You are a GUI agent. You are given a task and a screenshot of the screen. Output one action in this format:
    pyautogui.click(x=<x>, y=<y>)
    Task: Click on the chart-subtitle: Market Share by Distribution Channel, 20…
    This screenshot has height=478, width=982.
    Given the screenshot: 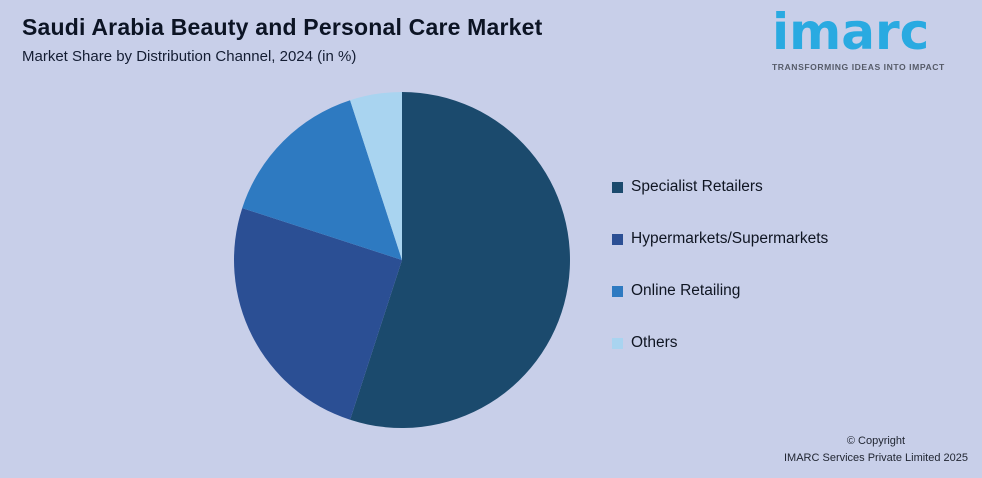 What is the action you would take?
    pyautogui.click(x=189, y=56)
    